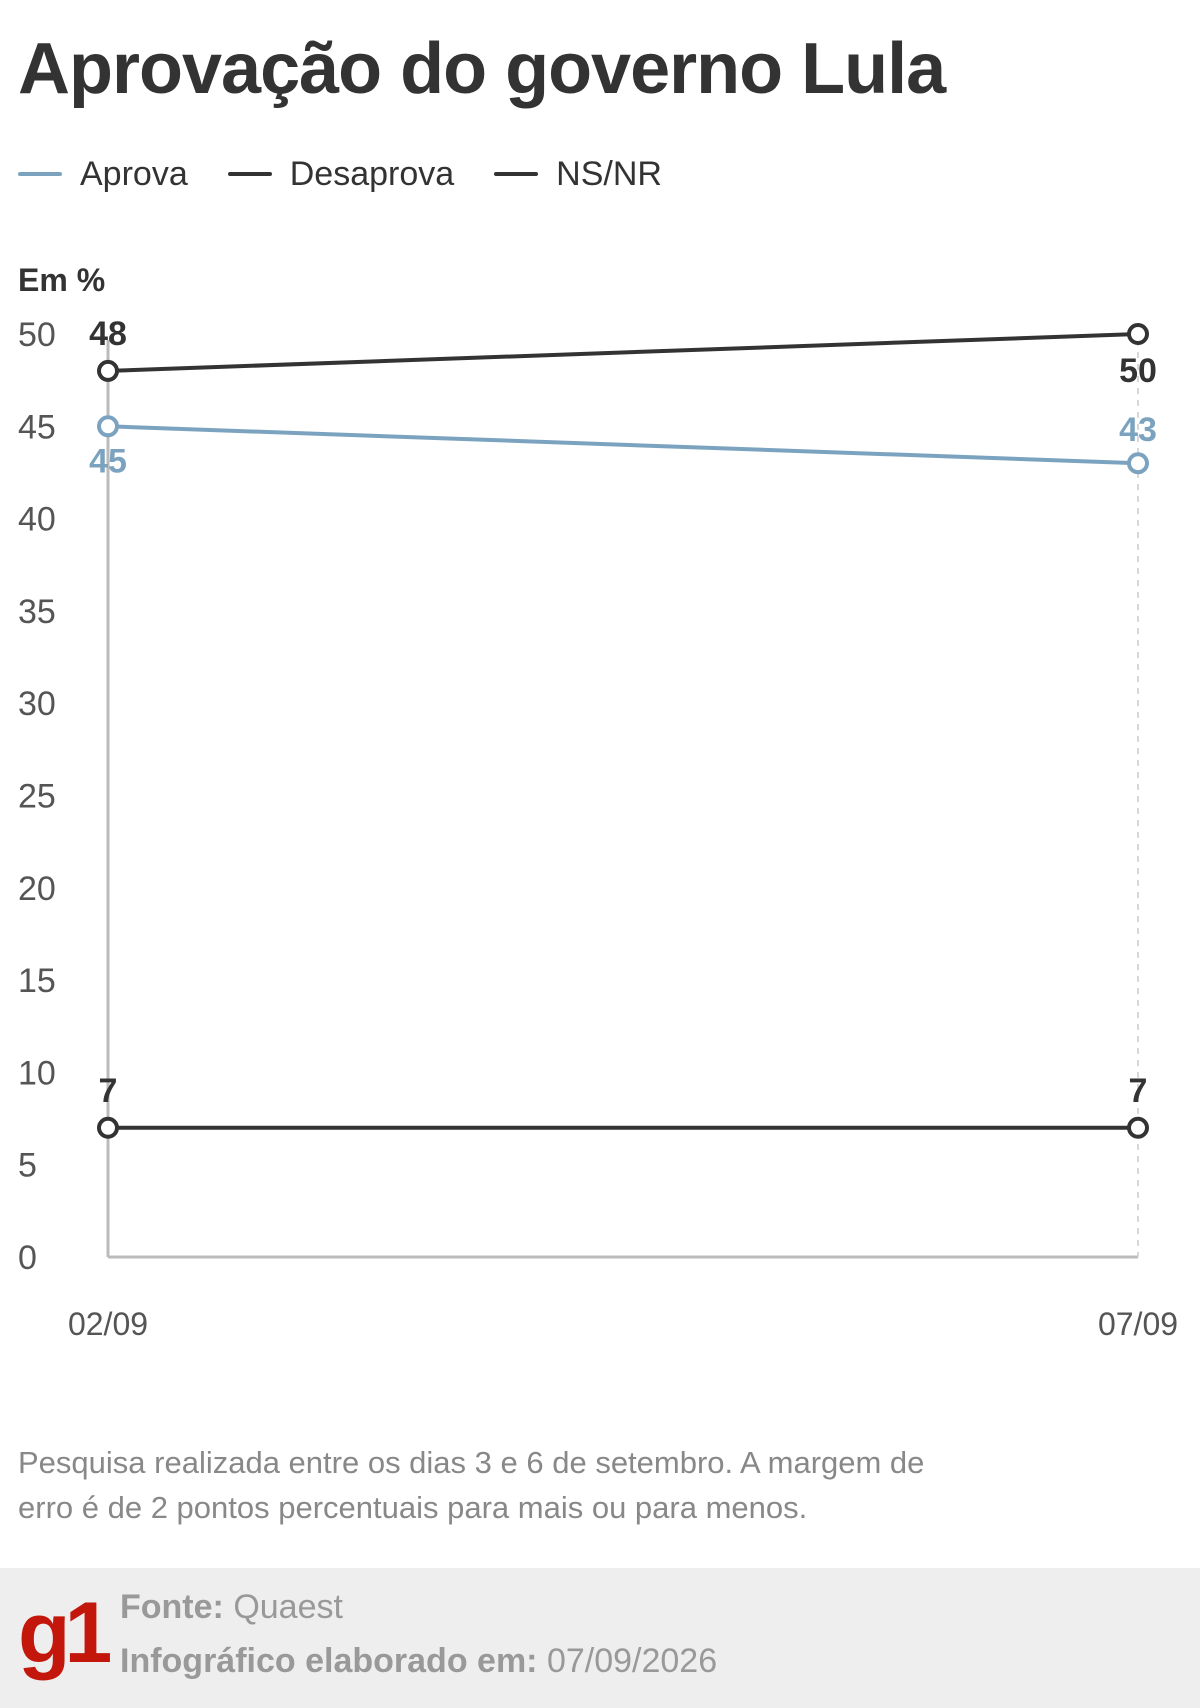 This screenshot has width=1200, height=1708. I want to click on y-tick-label-50: 50, so click(37, 335).